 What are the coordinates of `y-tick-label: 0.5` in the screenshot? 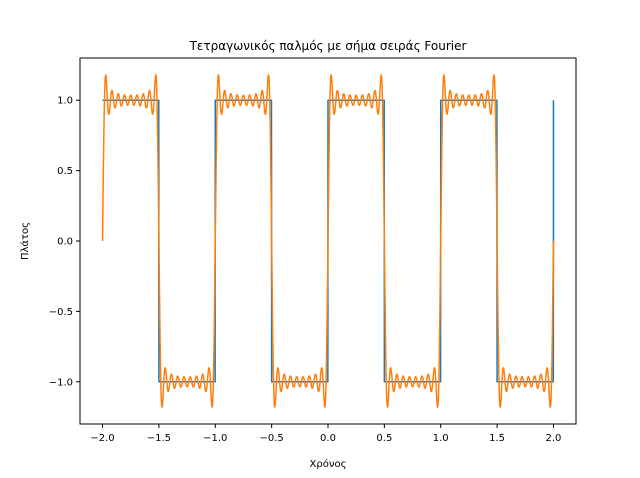 It's located at (65, 171).